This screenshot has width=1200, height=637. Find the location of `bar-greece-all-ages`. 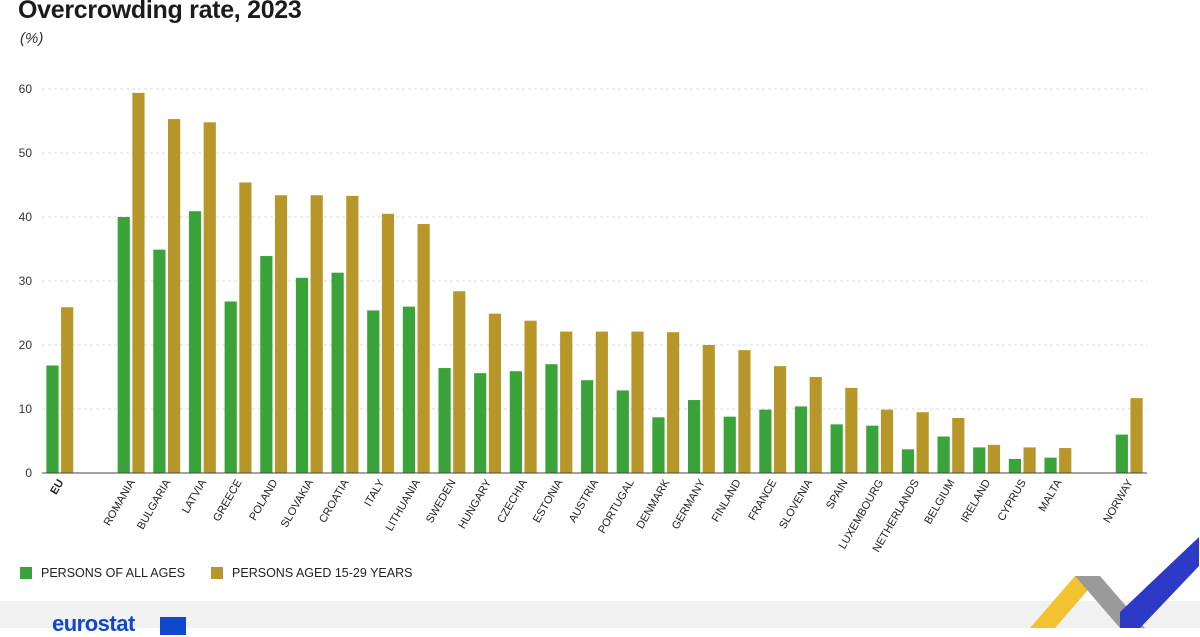

bar-greece-all-ages is located at coordinates (230, 387).